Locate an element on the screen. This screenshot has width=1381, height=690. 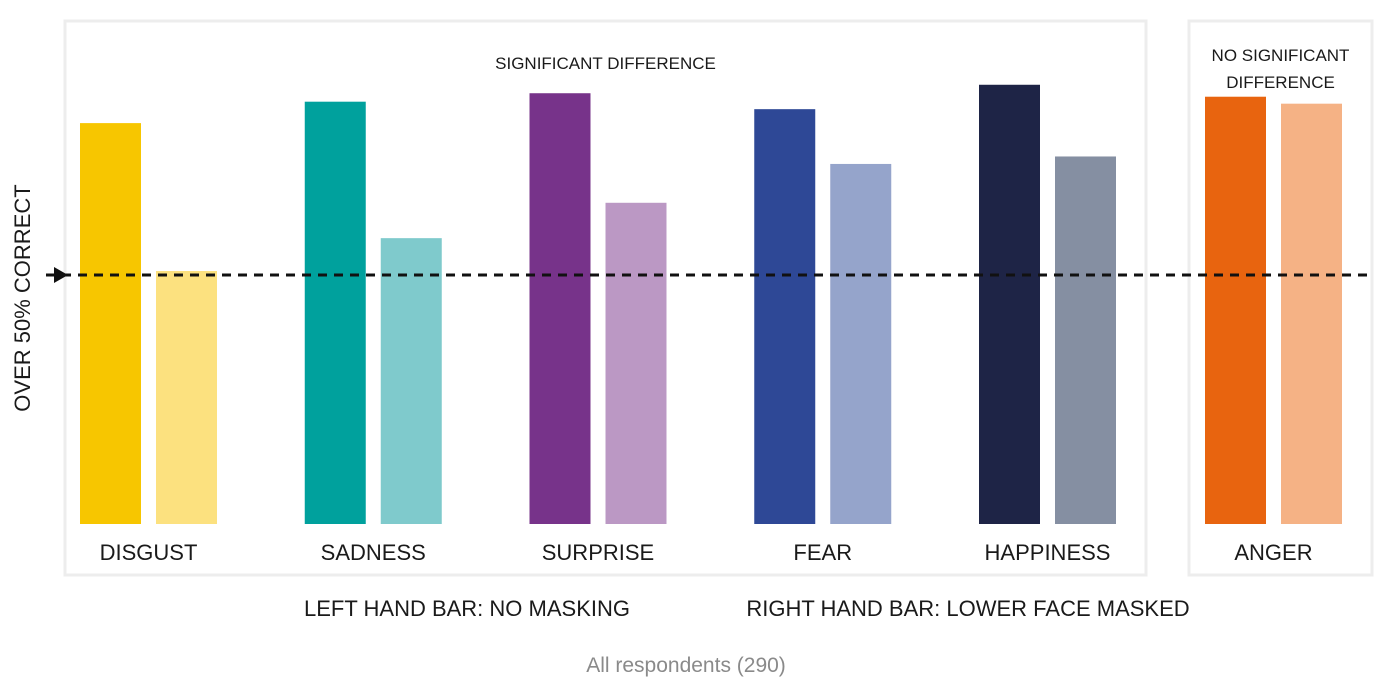
bar-anger-masked is located at coordinates (1311, 314).